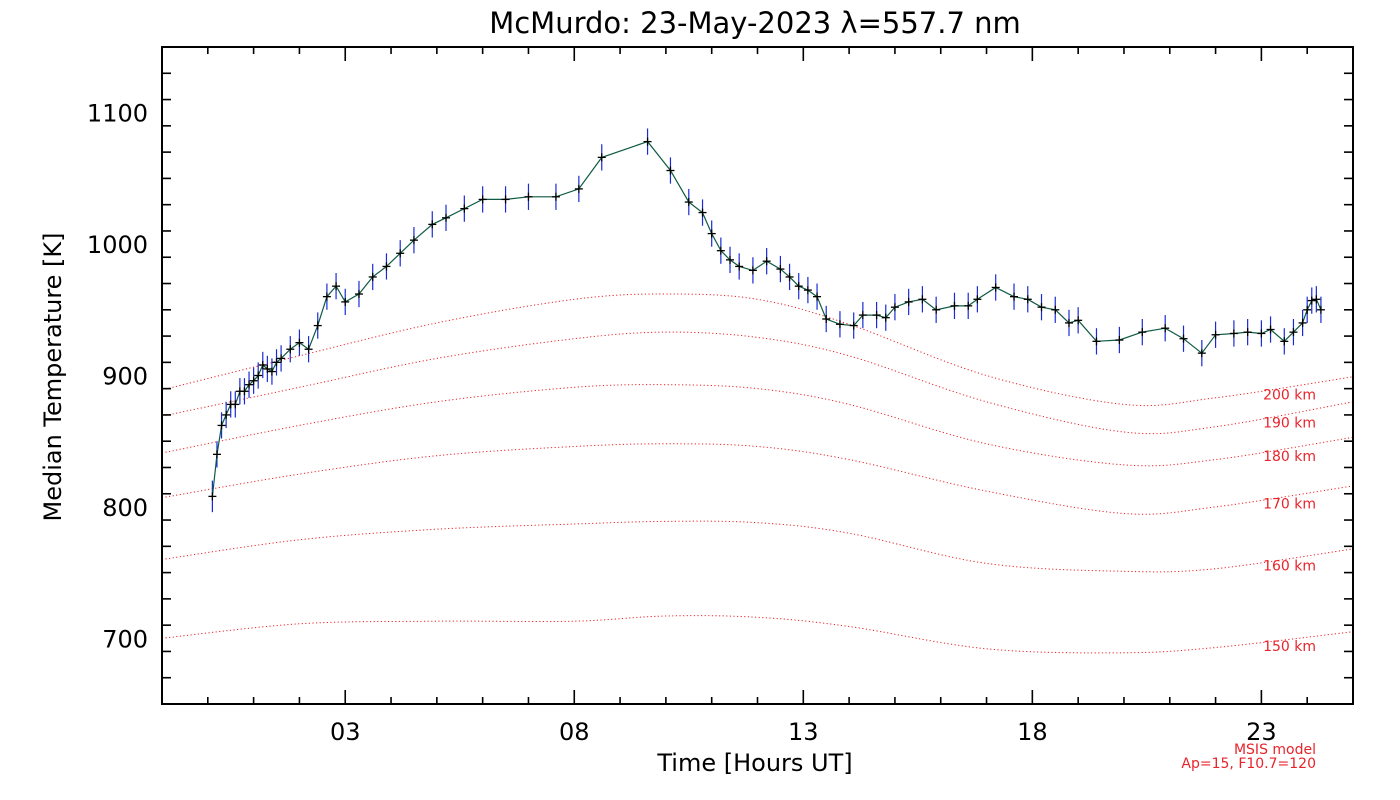  I want to click on model-note-line2: Ap=15, F10.7=120, so click(1248, 764).